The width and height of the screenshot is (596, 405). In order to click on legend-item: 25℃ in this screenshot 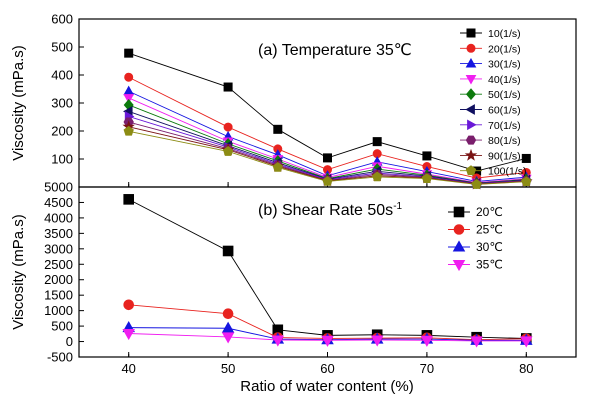, I will do `click(475, 230)`.